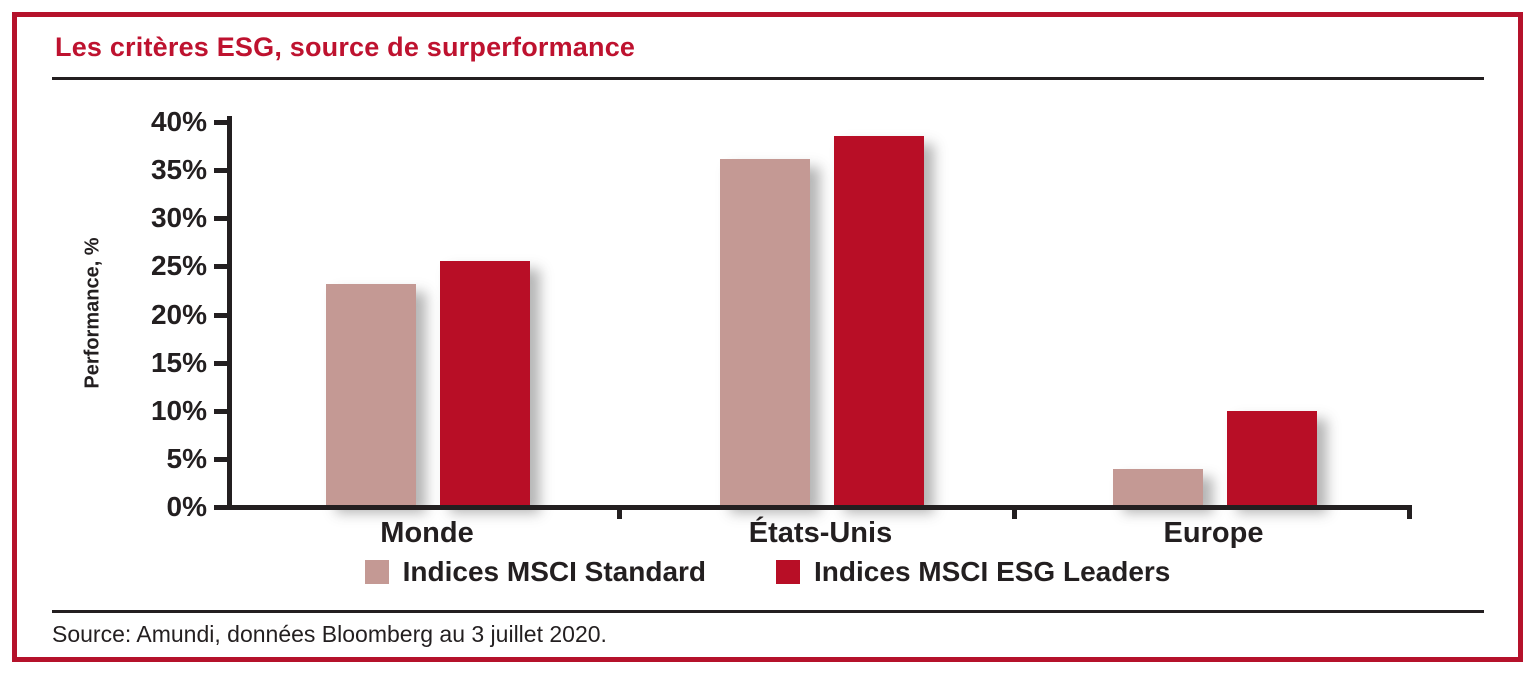 The image size is (1535, 674). What do you see at coordinates (186, 458) in the screenshot?
I see `y-tick-label: 5%` at bounding box center [186, 458].